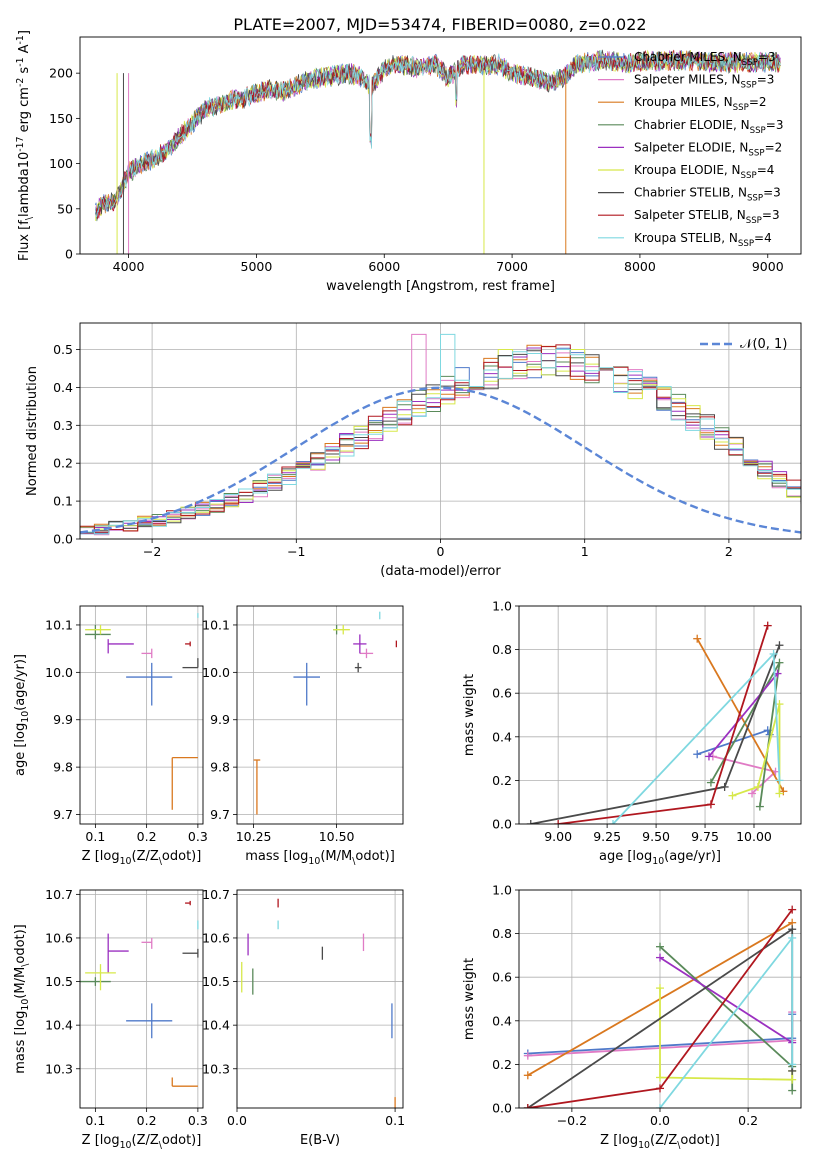 Image resolution: width=819 pixels, height=1170 pixels. Describe the element at coordinates (59, 1068) in the screenshot. I see `y-tick-label: 10.3` at that location.